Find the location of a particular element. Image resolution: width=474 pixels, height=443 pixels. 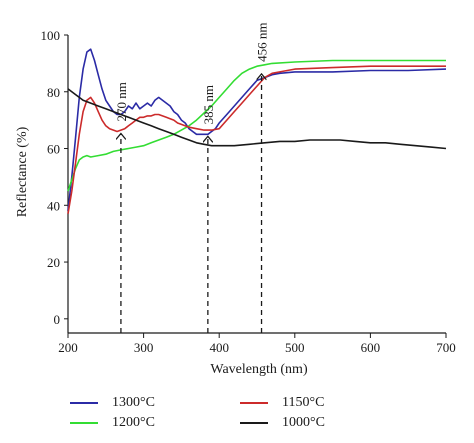

y-tick-label: 60 is located at coordinates (53, 149).